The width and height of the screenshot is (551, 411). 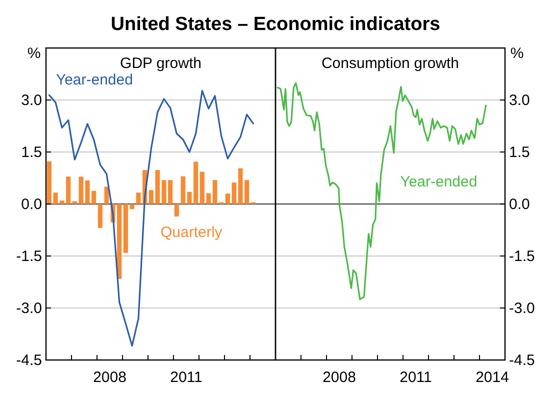 What do you see at coordinates (519, 152) in the screenshot?
I see `y2-tick-label: 1.5` at bounding box center [519, 152].